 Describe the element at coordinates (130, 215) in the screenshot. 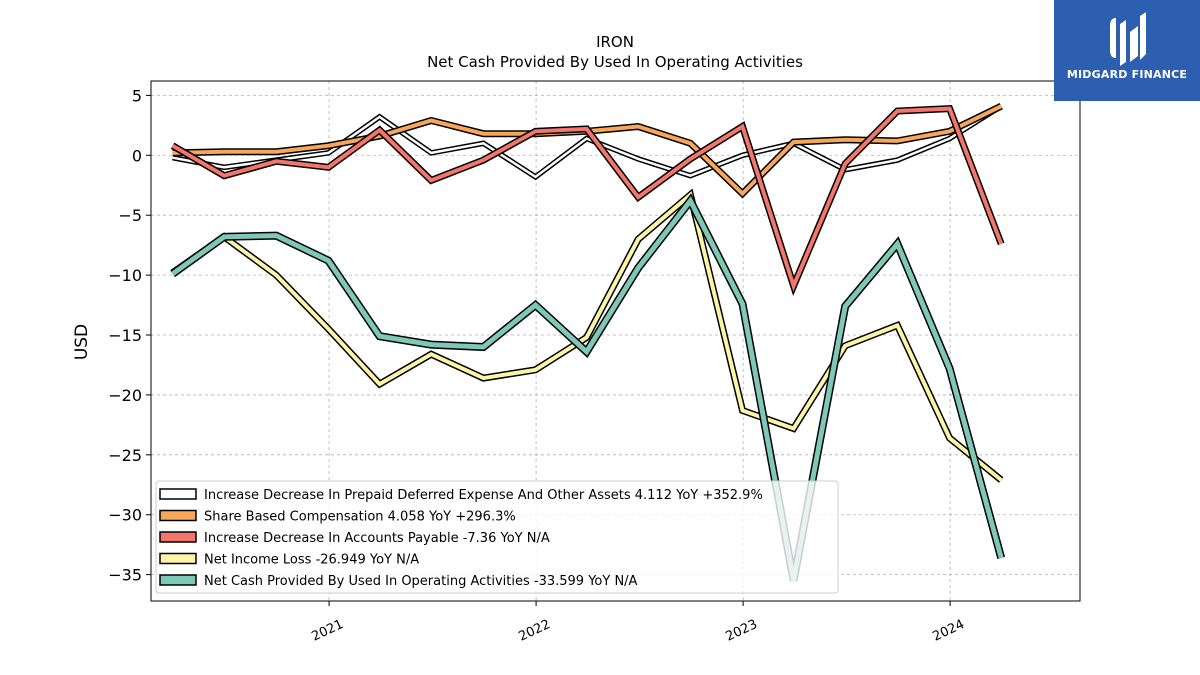

I see `y-tick-label: −5` at that location.